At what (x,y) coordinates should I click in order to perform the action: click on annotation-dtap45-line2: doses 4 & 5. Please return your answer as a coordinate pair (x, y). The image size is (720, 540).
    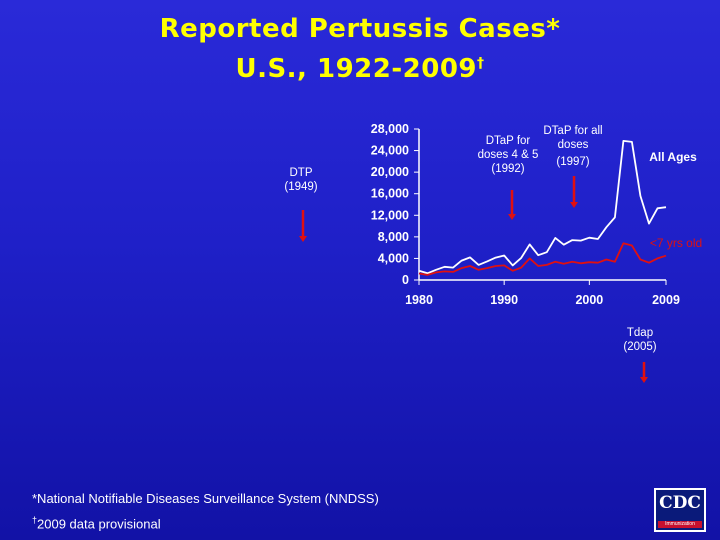
    Looking at the image, I should click on (508, 155).